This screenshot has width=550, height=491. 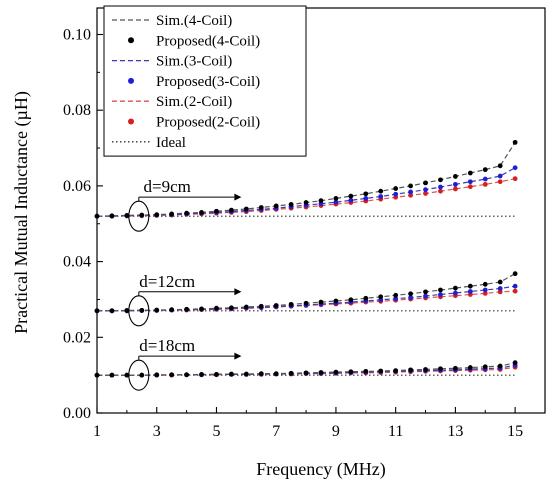 I want to click on x-tick-label-3: 7, so click(x=276, y=431).